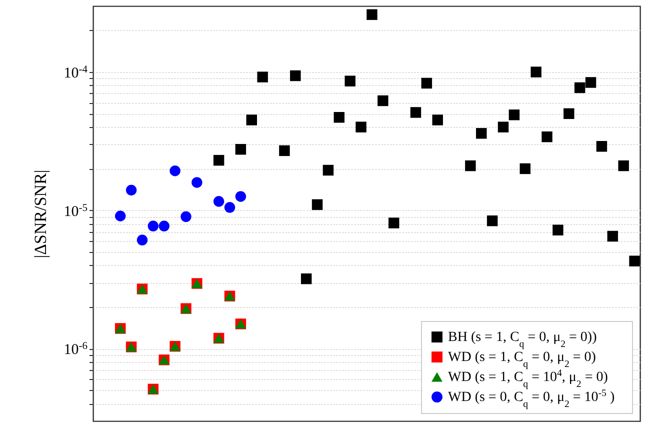  What do you see at coordinates (76, 73) in the screenshot?
I see `y-tick-label: 10$^{-4}$` at bounding box center [76, 73].